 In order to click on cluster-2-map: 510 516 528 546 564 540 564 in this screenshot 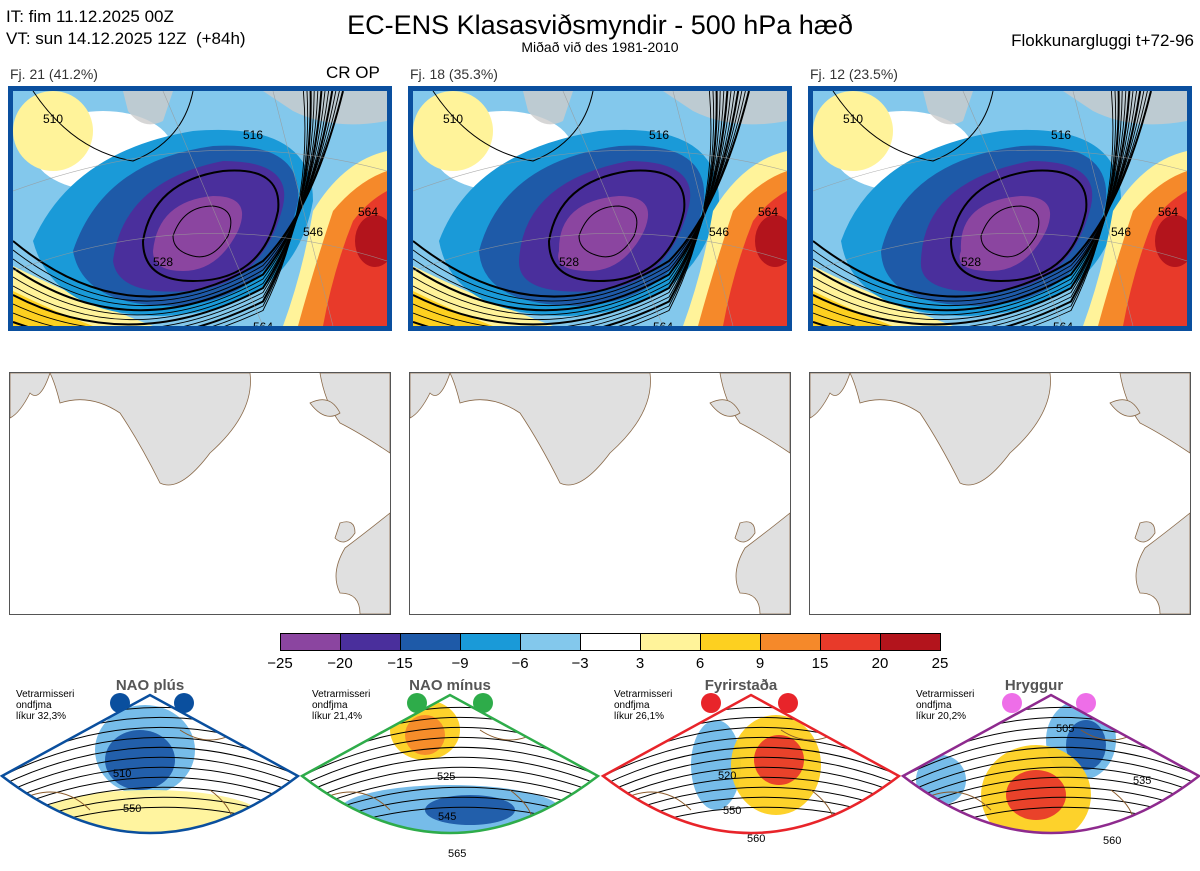, I will do `click(600, 208)`.